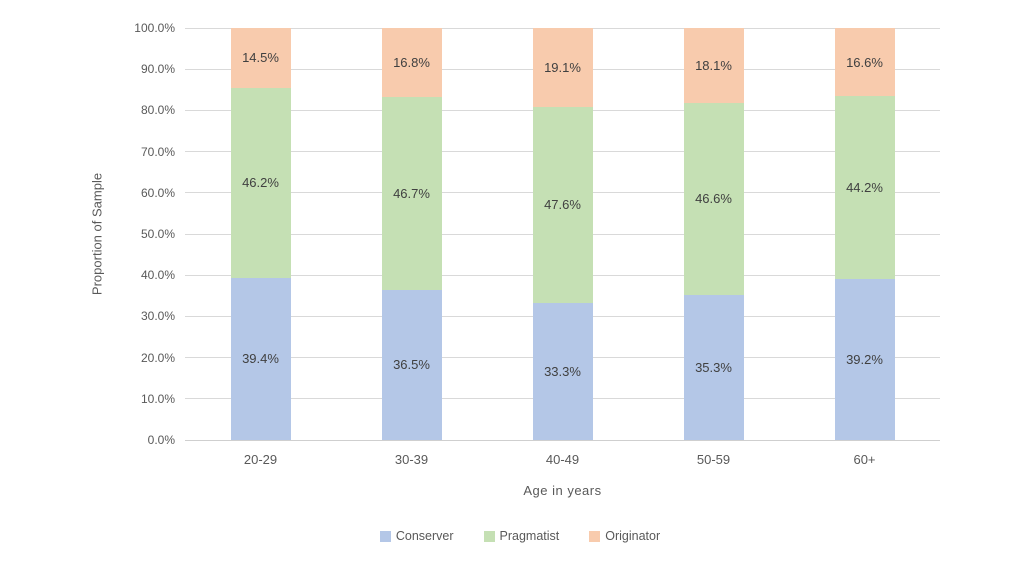 The image size is (1024, 576). I want to click on data-label: 36.5%, so click(411, 365).